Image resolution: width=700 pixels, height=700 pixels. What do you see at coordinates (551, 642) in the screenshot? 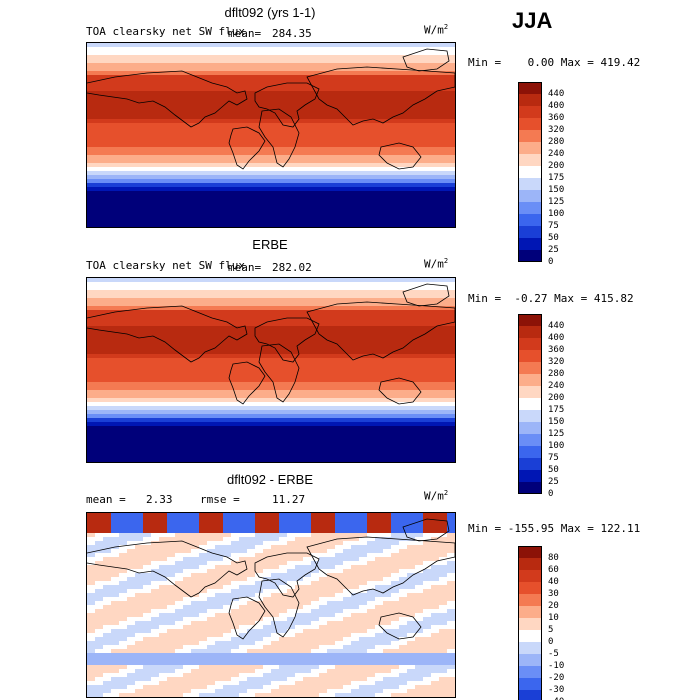
I see `colorbar-tick-label: 0` at bounding box center [551, 642].